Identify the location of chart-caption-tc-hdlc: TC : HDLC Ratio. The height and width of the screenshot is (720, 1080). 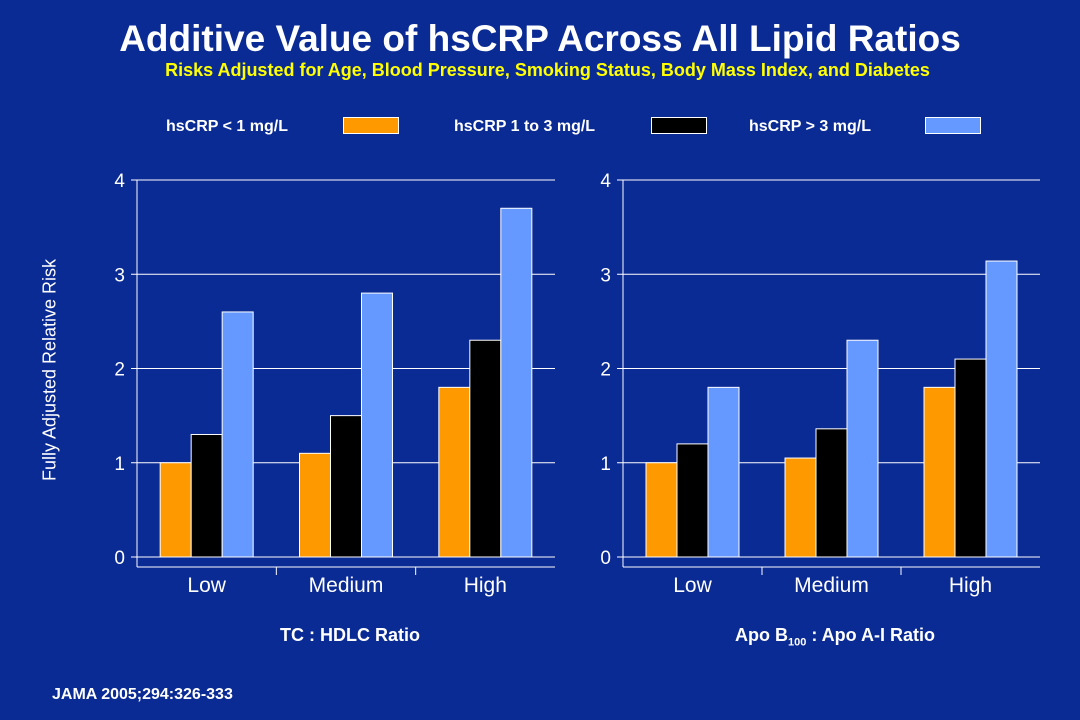
(350, 635).